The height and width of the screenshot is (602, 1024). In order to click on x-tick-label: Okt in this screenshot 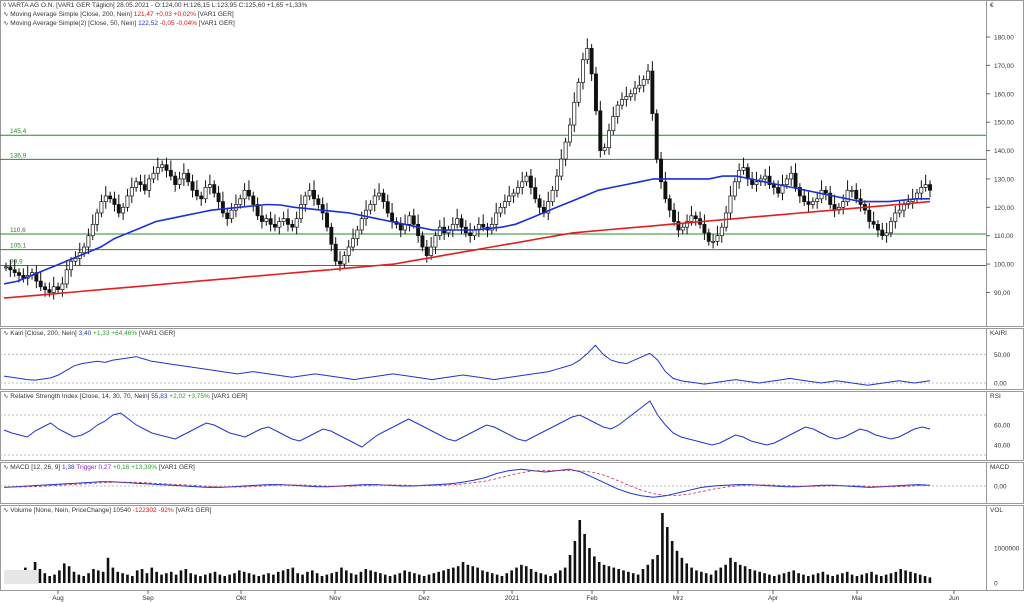, I will do `click(241, 598)`.